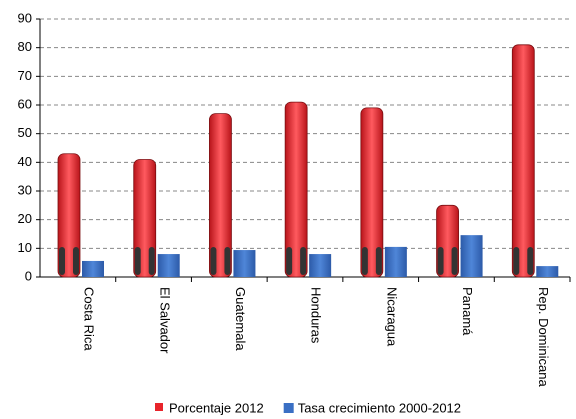 The height and width of the screenshot is (419, 576). What do you see at coordinates (240, 319) in the screenshot?
I see `x-tick-label: Guatemala` at bounding box center [240, 319].